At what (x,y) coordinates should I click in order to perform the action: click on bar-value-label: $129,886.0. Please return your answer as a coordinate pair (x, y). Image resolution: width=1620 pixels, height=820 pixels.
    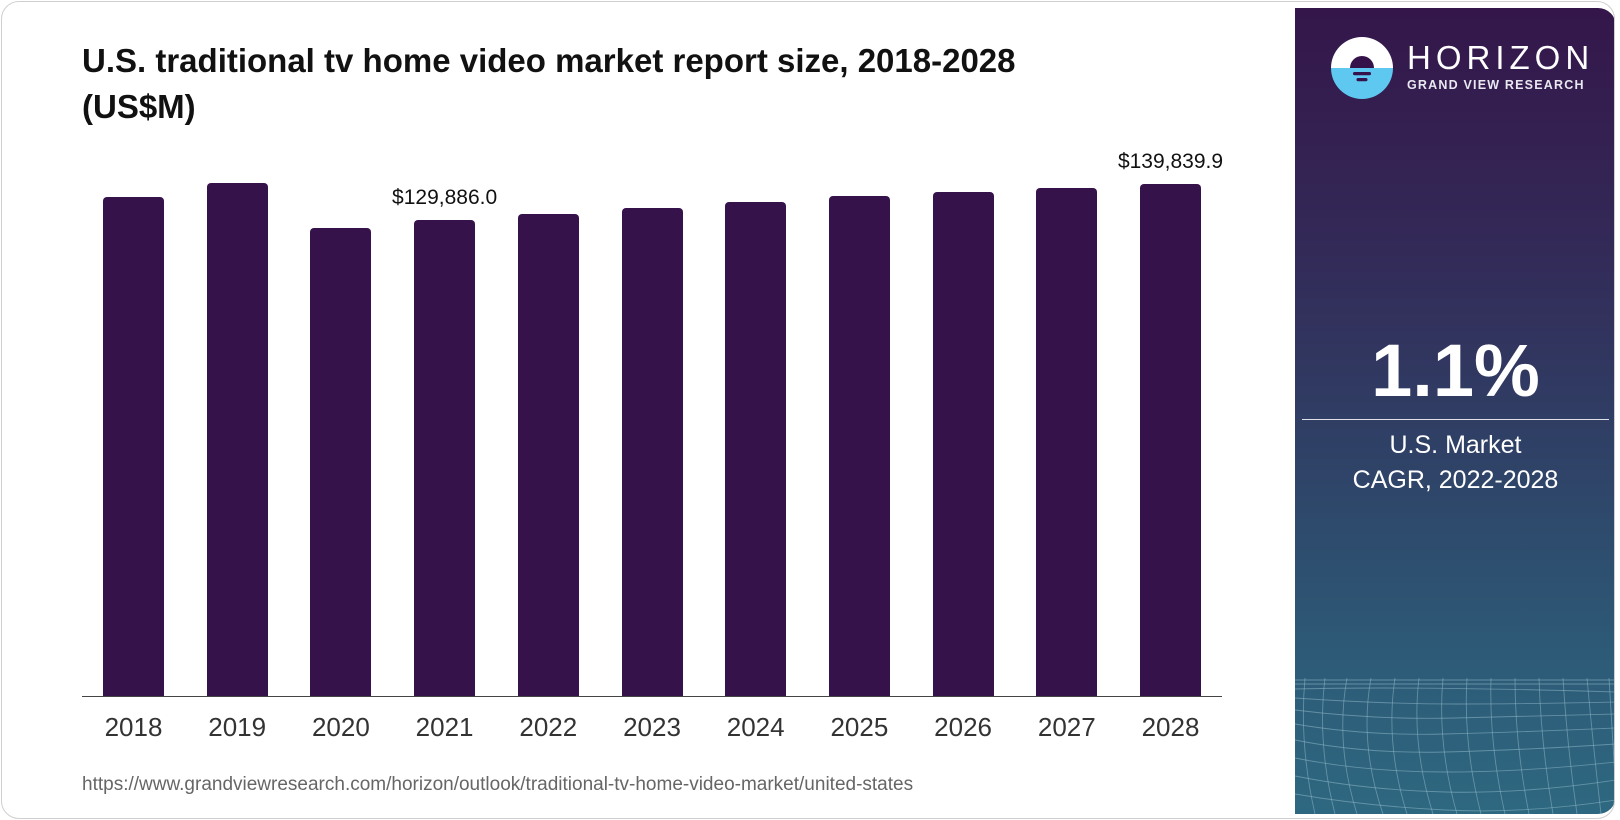
    Looking at the image, I should click on (445, 198).